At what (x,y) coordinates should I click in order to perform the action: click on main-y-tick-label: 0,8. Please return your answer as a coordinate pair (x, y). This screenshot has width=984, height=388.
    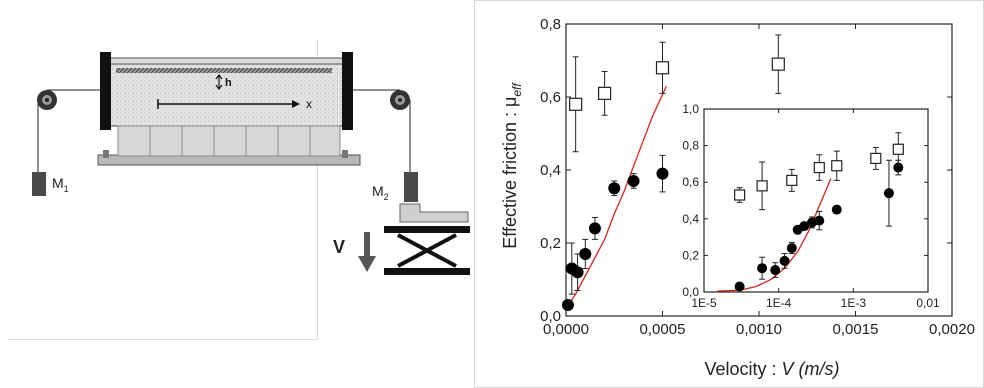
    Looking at the image, I should click on (550, 24).